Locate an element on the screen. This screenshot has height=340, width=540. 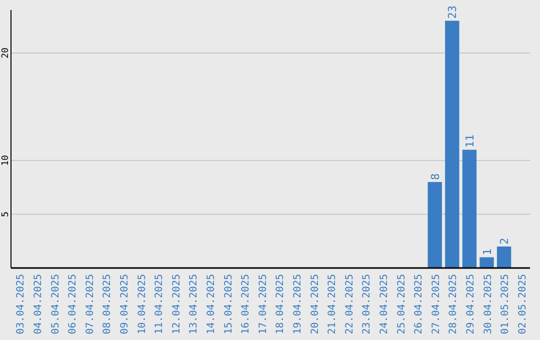
data-label: 11 is located at coordinates (469, 141).